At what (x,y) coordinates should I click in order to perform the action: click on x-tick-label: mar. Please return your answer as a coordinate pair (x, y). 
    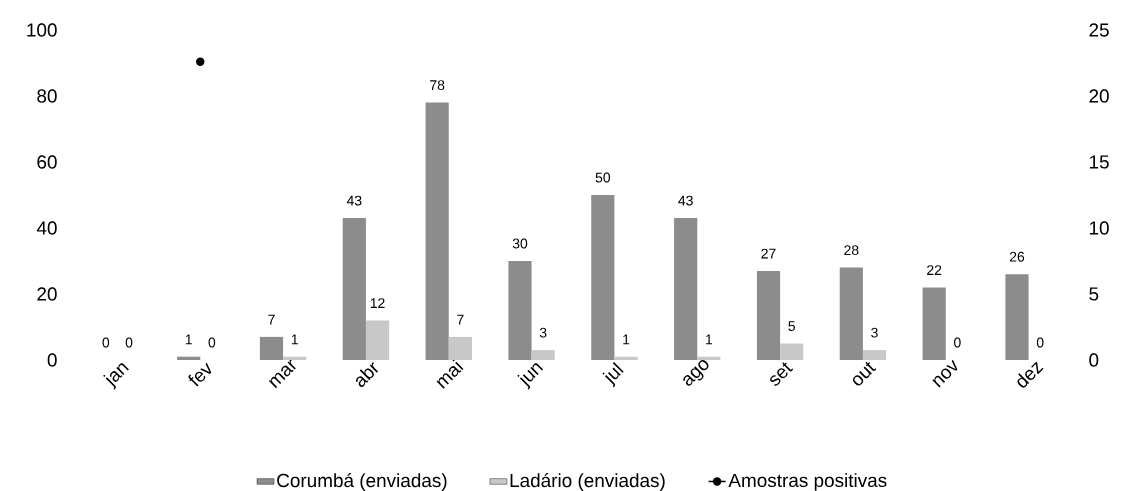
    Looking at the image, I should click on (282, 374).